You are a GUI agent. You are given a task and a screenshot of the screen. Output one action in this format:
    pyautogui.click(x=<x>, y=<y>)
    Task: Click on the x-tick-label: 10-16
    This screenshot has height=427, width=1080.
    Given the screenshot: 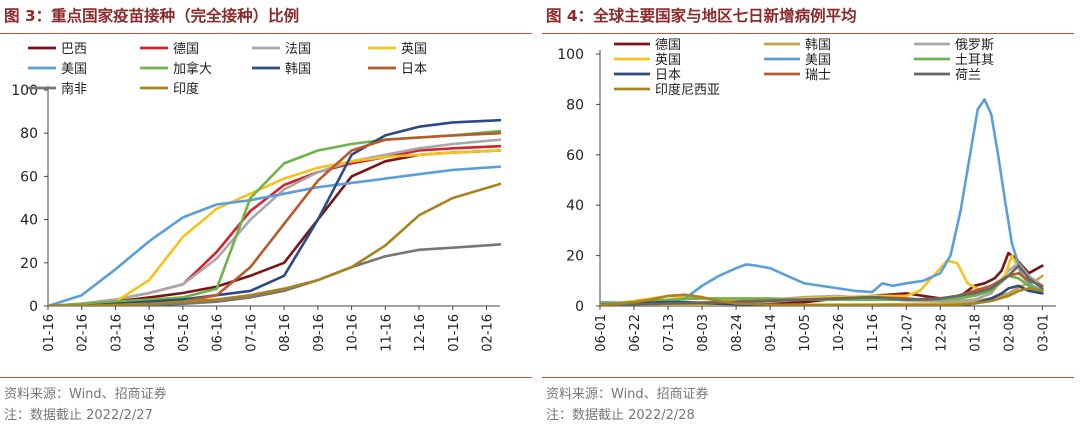 What is the action you would take?
    pyautogui.click(x=353, y=333)
    